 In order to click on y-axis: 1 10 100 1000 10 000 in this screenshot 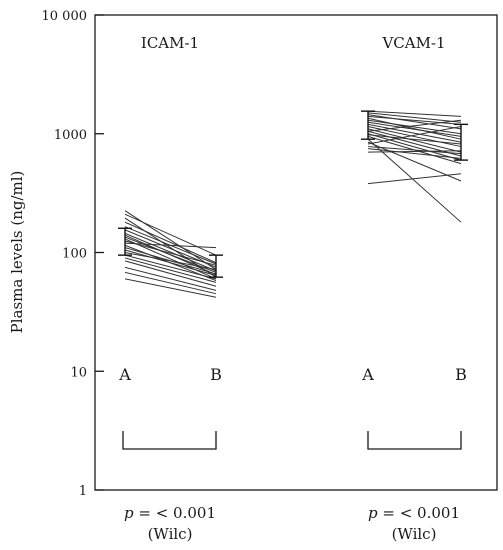, I will do `click(73, 254)`.